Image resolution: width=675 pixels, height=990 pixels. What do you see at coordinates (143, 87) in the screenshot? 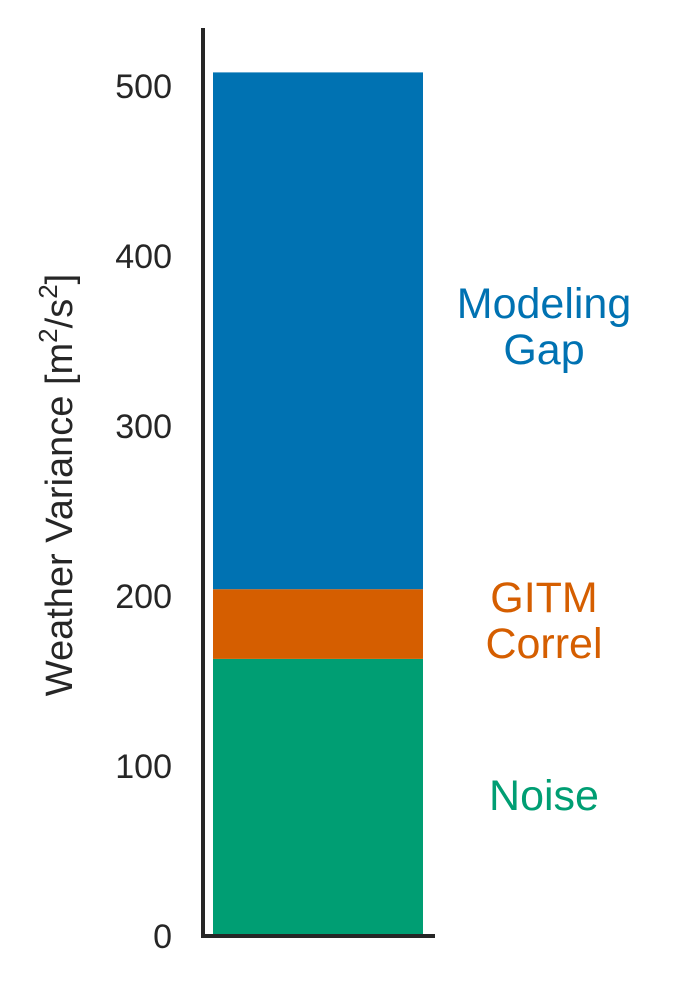
I see `y-tick-label-500: 500` at bounding box center [143, 87].